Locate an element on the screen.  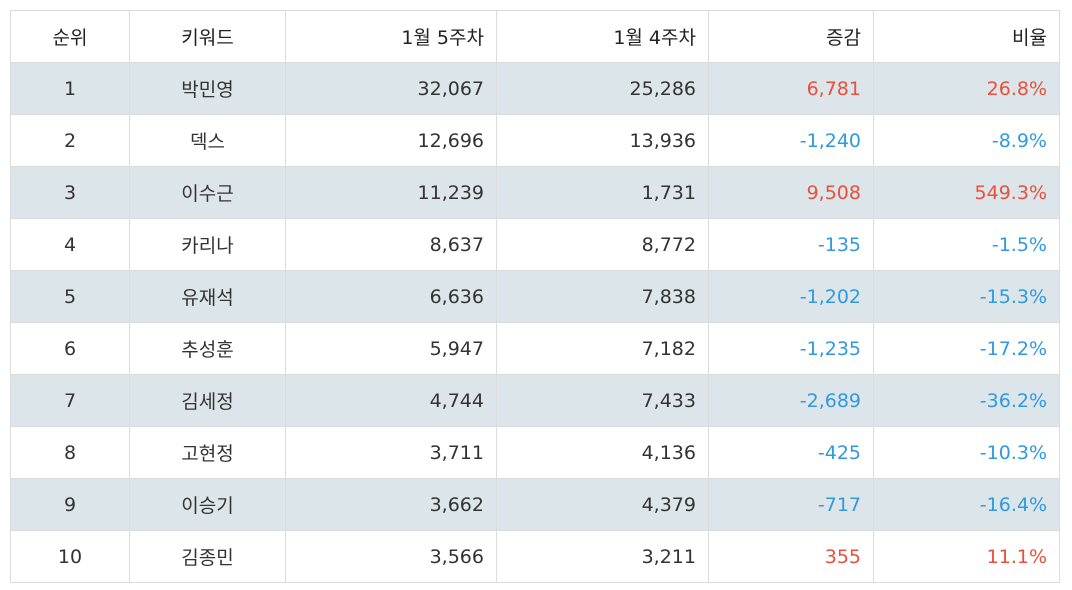
table-row: 10 김종민 3,566 3,211 355 11.1% is located at coordinates (535, 556).